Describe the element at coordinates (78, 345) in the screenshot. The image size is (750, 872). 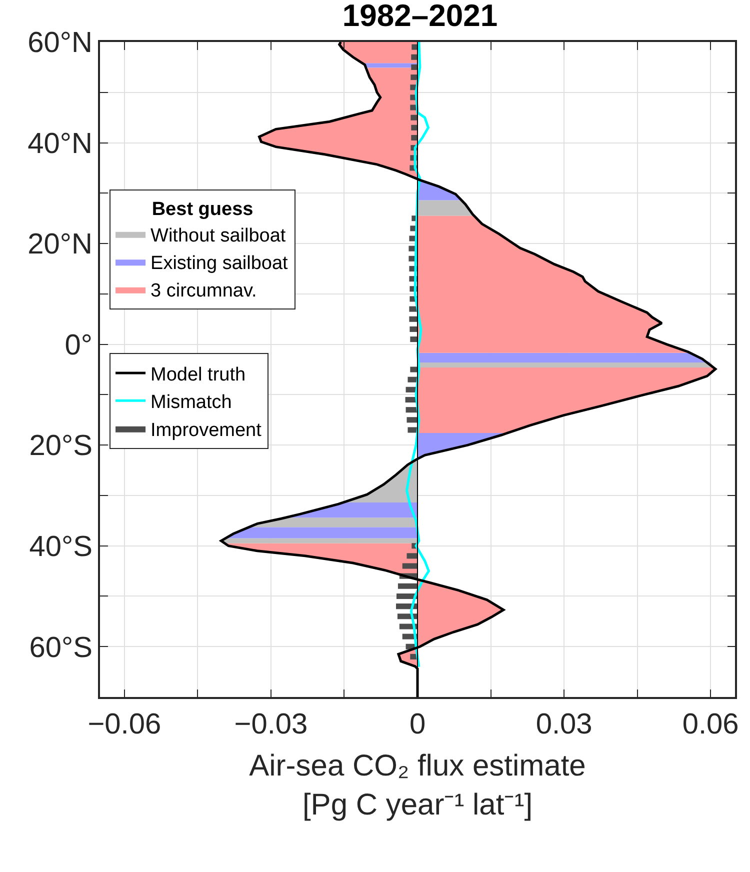
I see `y-tick-label: 0°` at that location.